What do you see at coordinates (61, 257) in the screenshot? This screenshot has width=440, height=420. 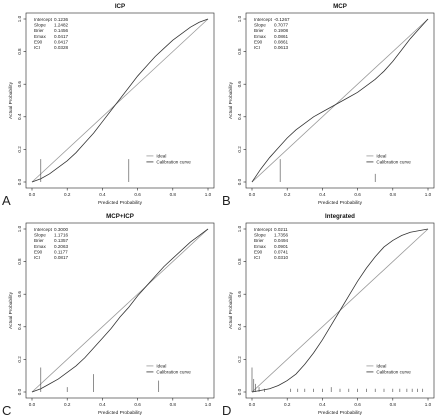 I see `stat-value: 0.0817` at bounding box center [61, 257].